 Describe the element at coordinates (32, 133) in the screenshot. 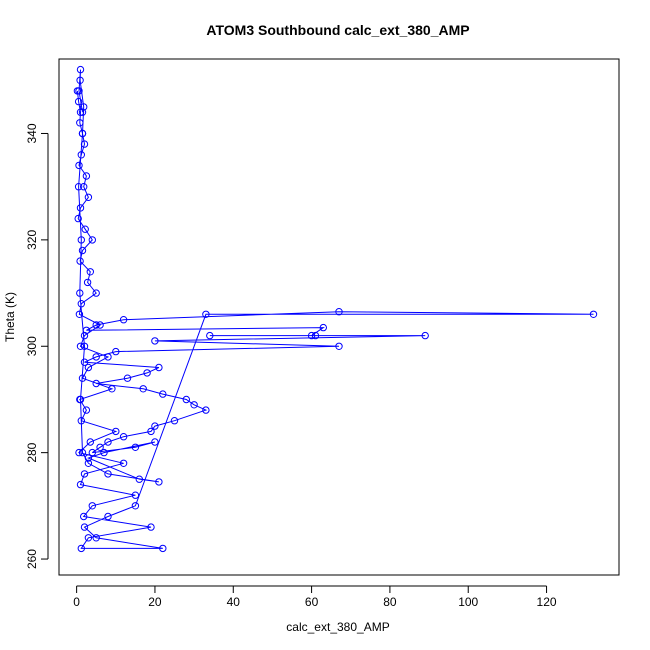

I see `y-tick-label: 340` at that location.